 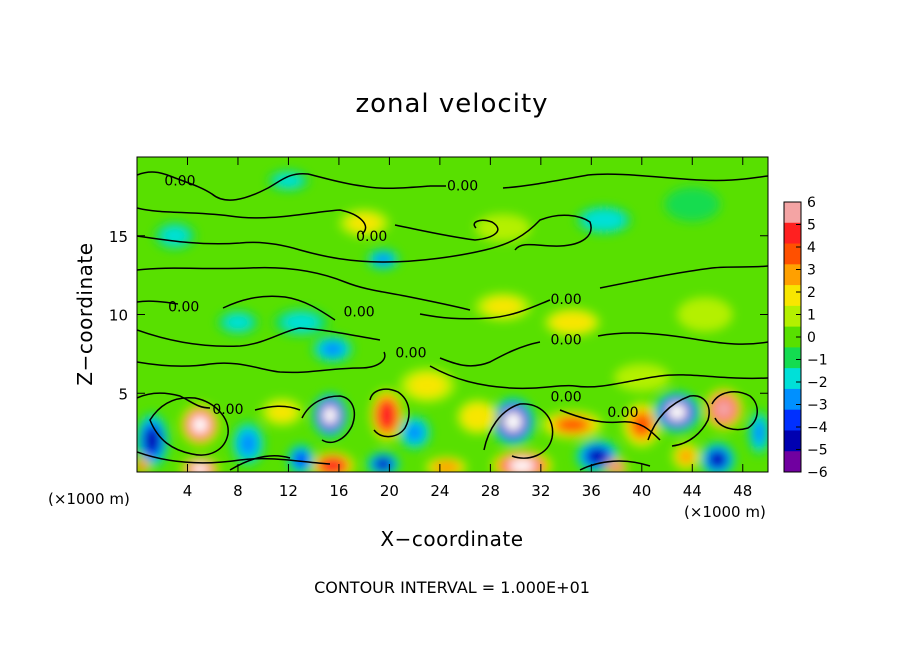 I want to click on x-unit-right: (×1000 m), so click(x=725, y=512).